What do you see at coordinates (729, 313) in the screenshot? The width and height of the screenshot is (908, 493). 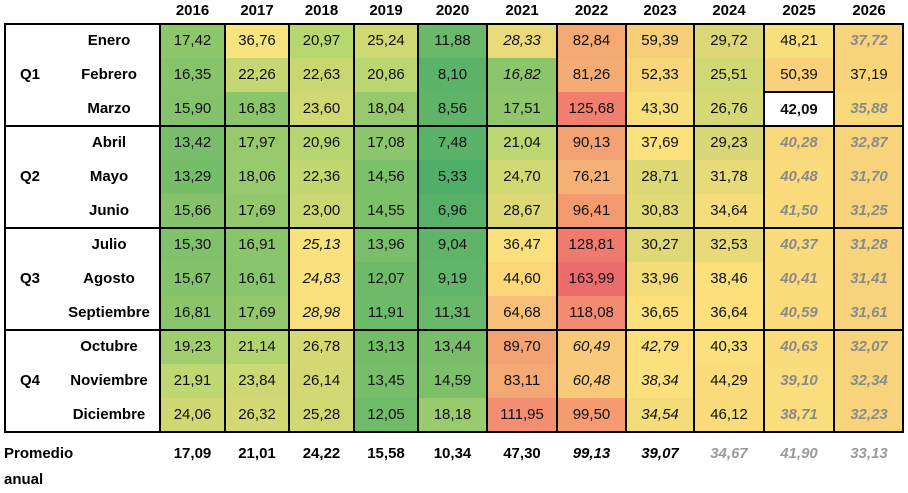 I see `table-cell: 36,64` at bounding box center [729, 313].